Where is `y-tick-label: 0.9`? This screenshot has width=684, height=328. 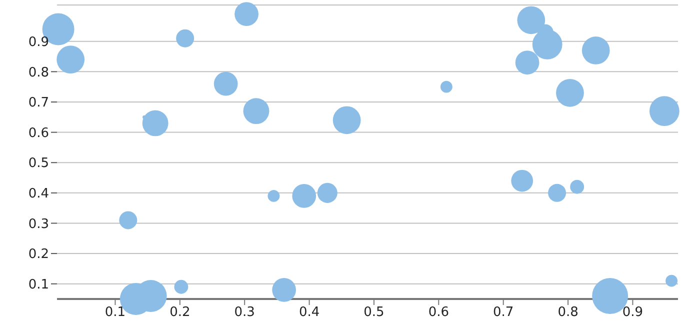 y-tick-label: 0.9 is located at coordinates (38, 42).